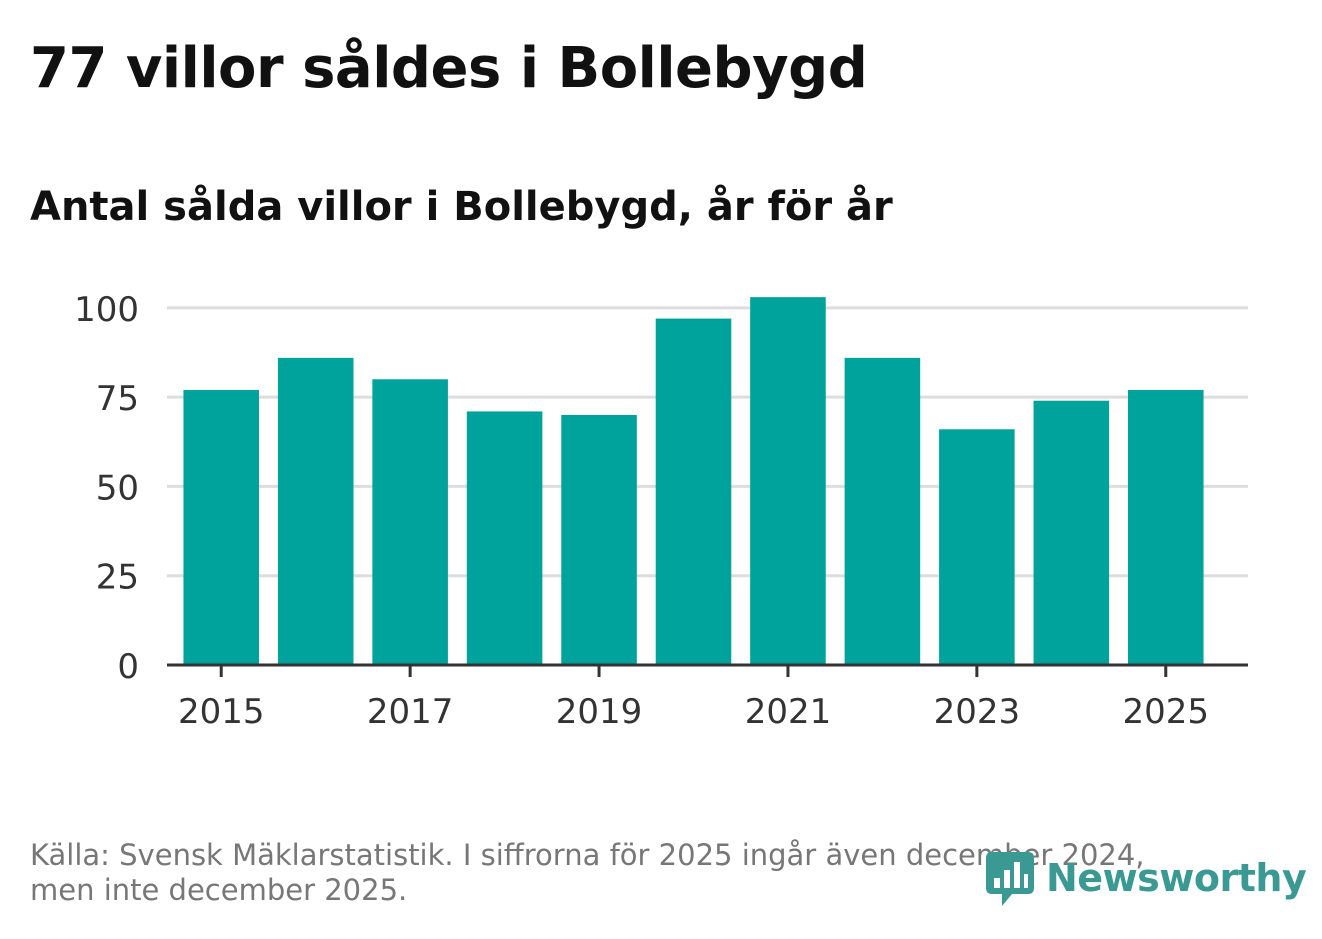  What do you see at coordinates (788, 481) in the screenshot?
I see `bar-2021` at bounding box center [788, 481].